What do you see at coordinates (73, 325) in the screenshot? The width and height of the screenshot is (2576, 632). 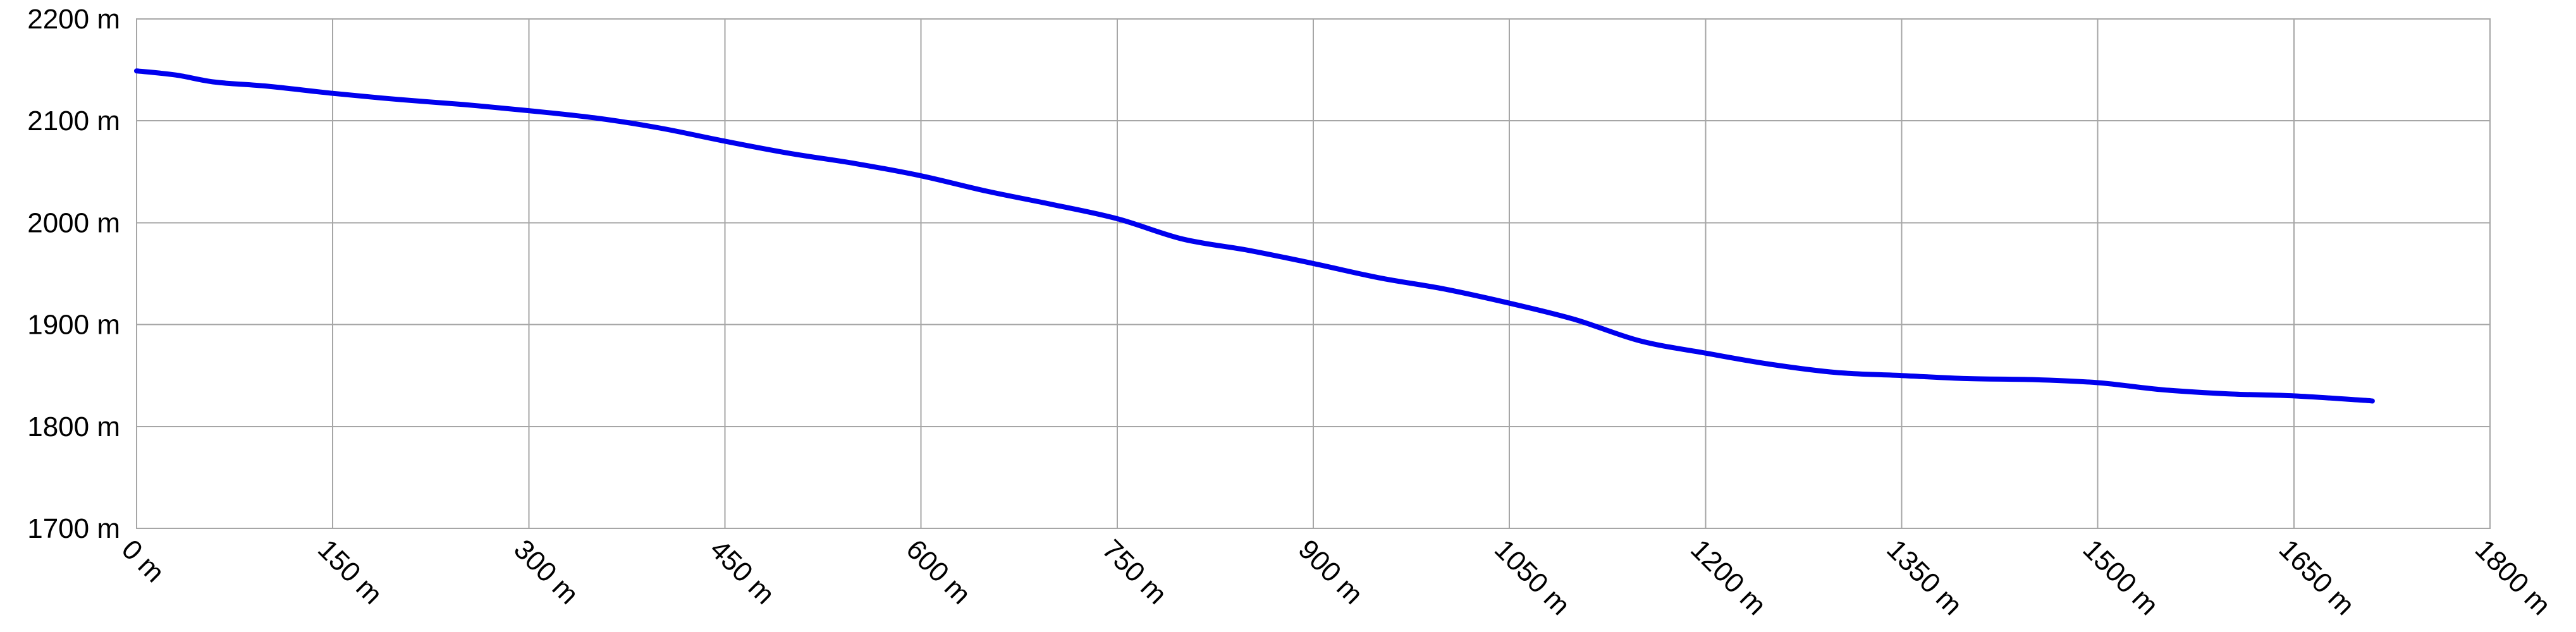 I see `y-tick-label: 1900 m` at bounding box center [73, 325].